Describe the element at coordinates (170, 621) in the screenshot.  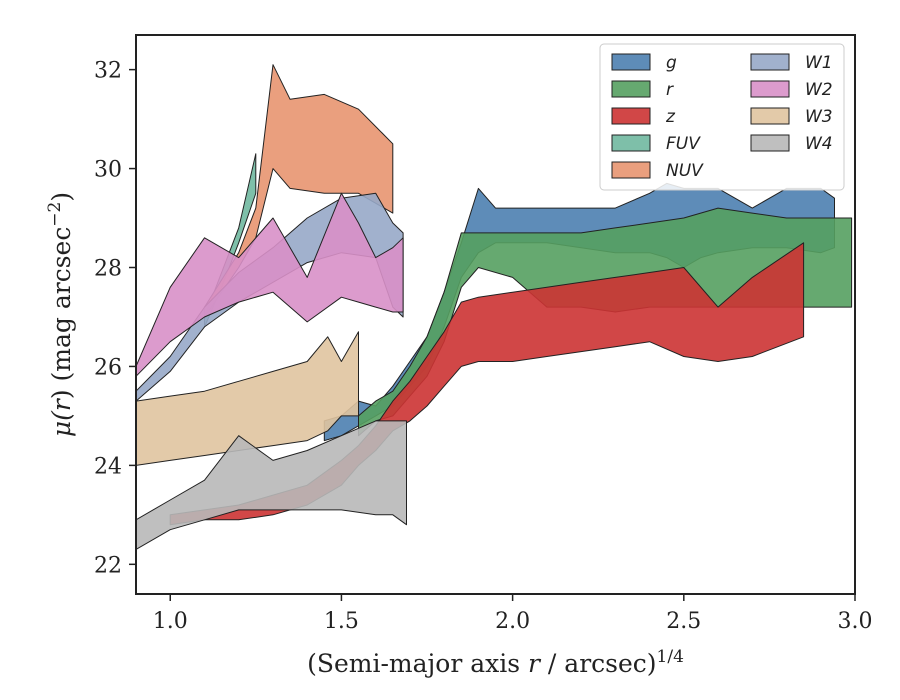
I see `x-tick-label: 1.0` at that location.